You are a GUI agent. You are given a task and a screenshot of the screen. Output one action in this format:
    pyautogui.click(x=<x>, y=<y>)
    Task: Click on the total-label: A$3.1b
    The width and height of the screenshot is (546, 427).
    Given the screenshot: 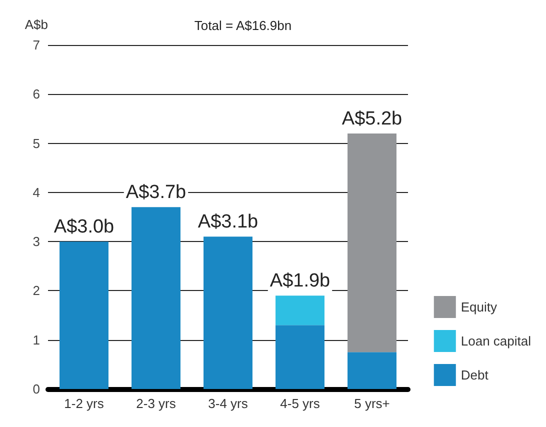 What is the action you would take?
    pyautogui.click(x=228, y=222)
    